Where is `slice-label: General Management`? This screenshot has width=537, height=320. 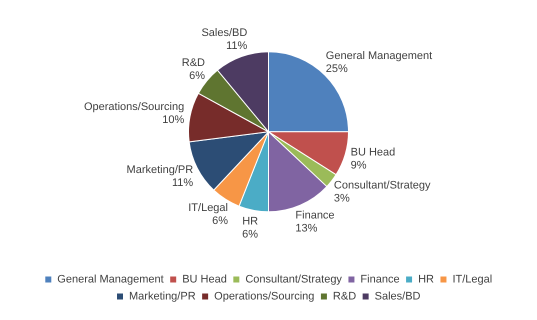 slice-label: General Management is located at coordinates (379, 56).